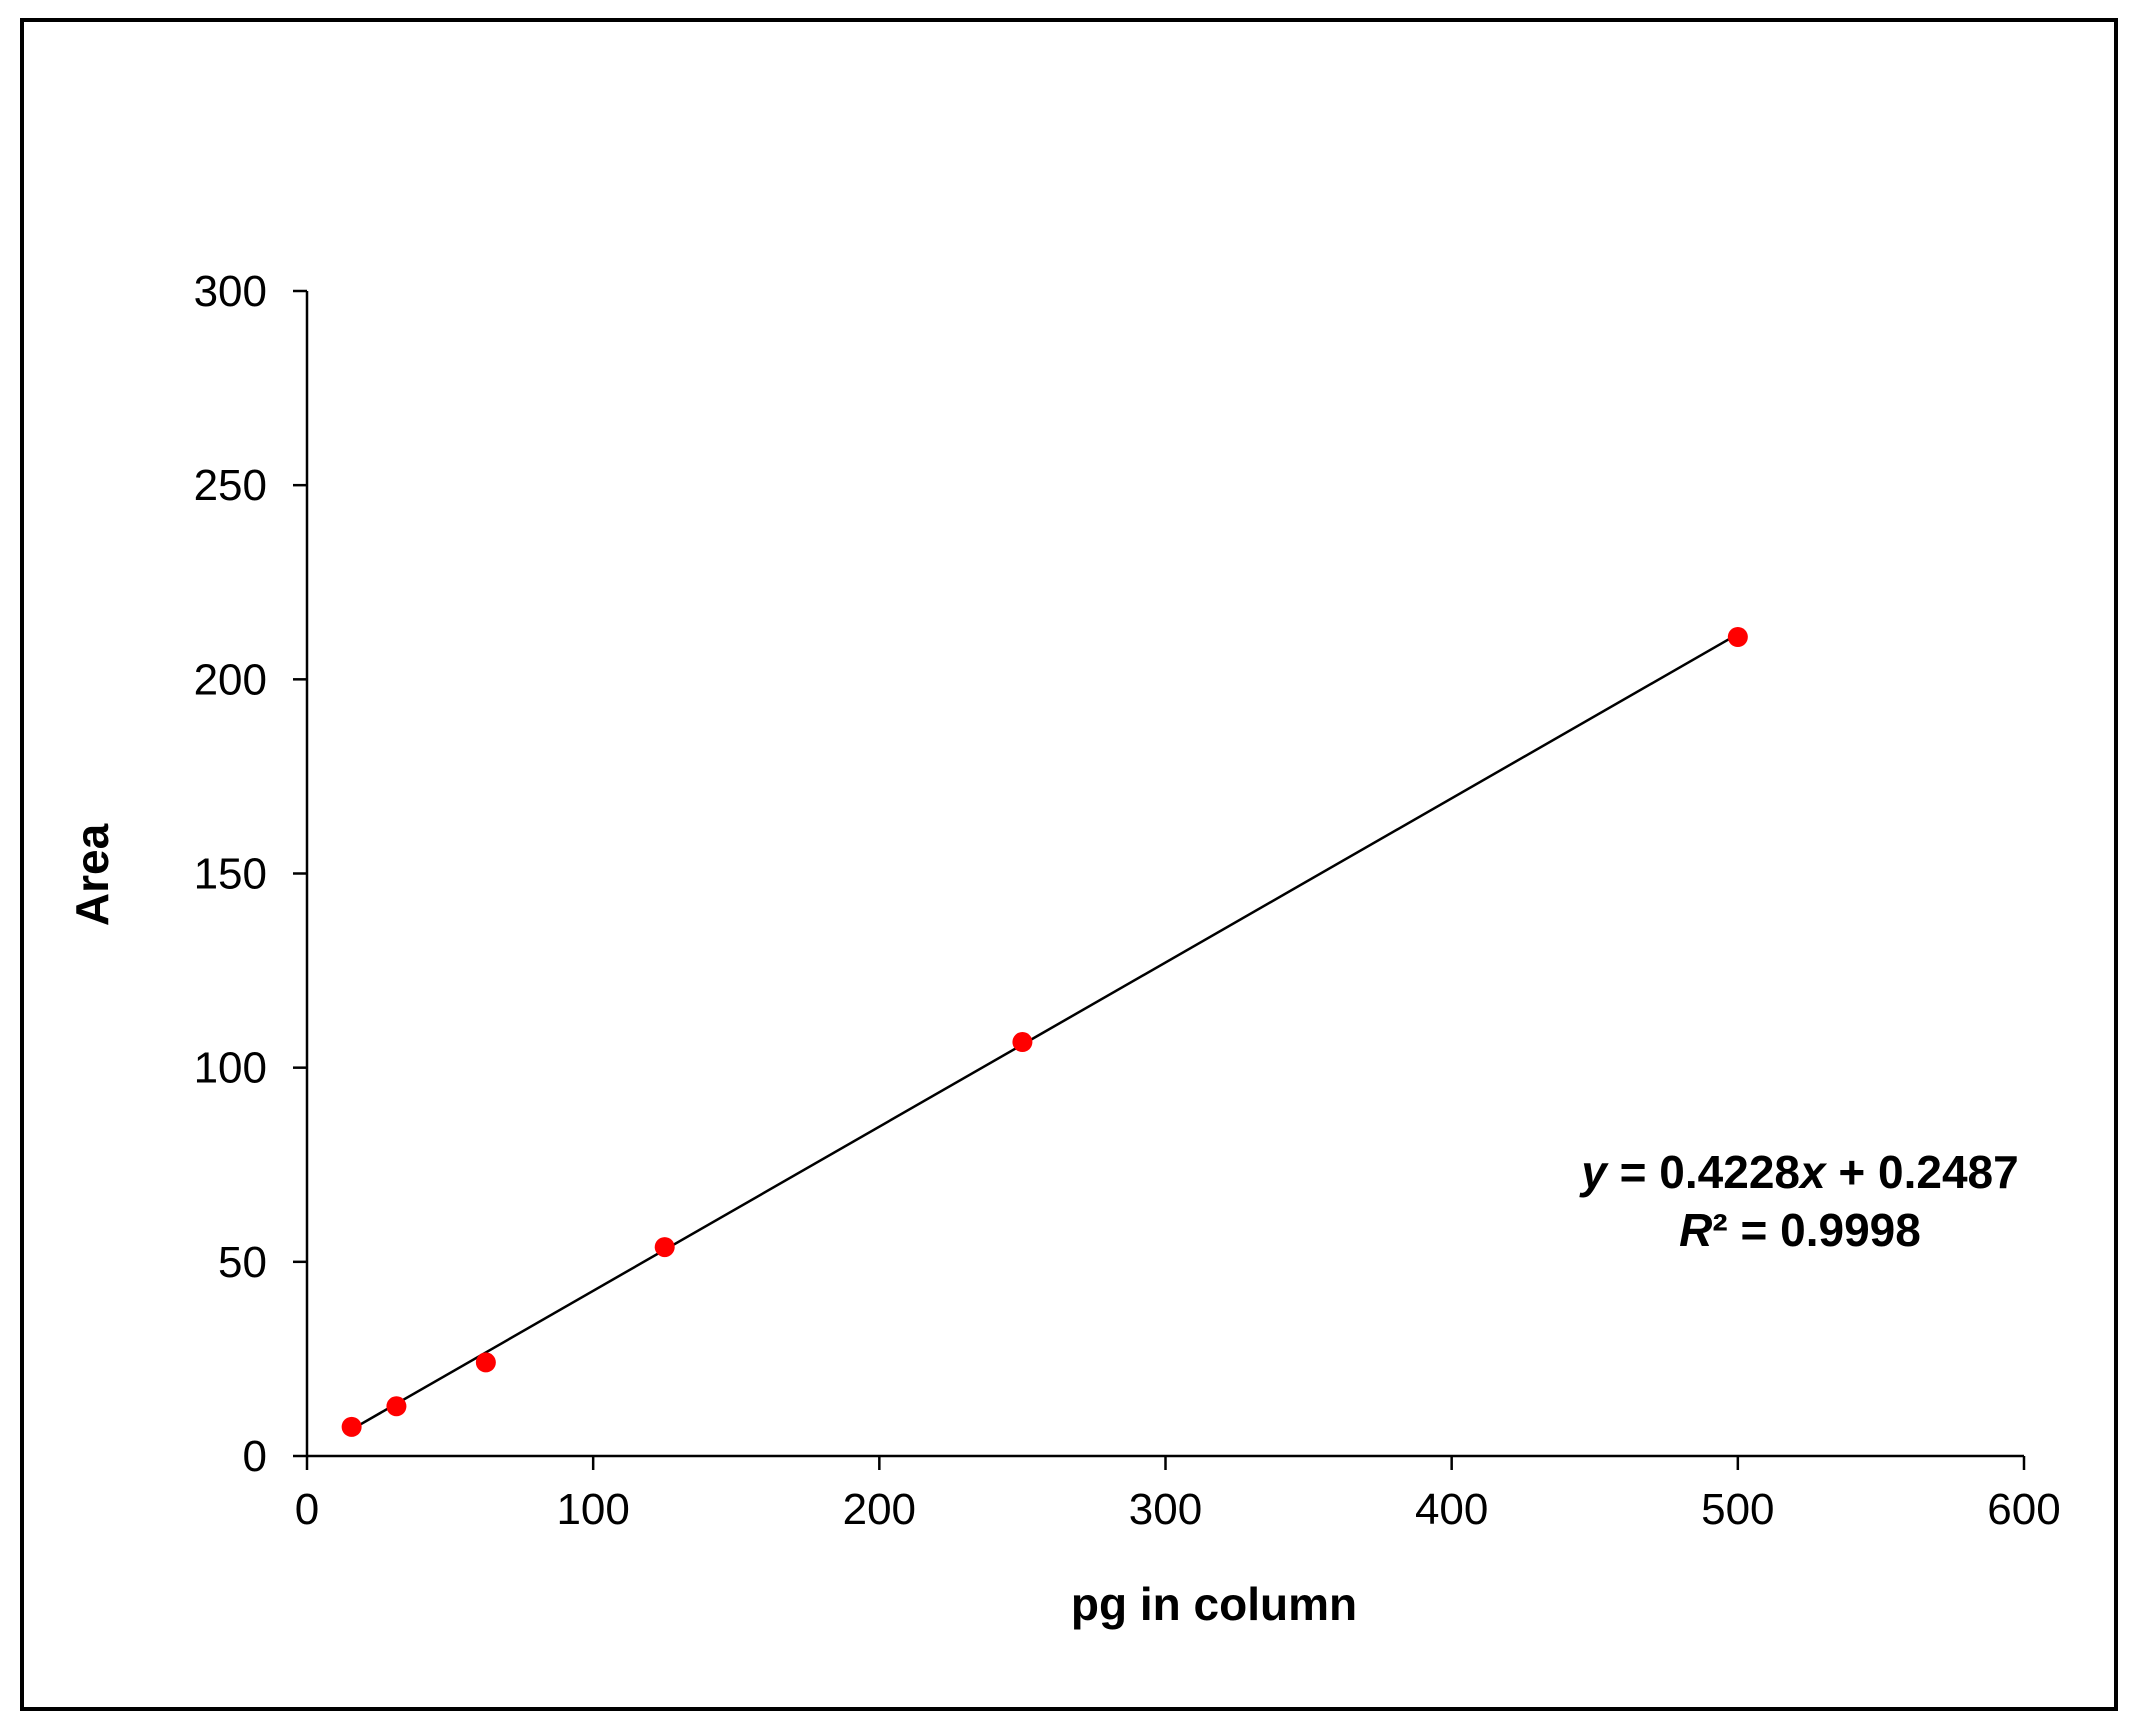  I want to click on y-axis-ticks: 0 50 100 150 200 250 300, so click(250, 874).